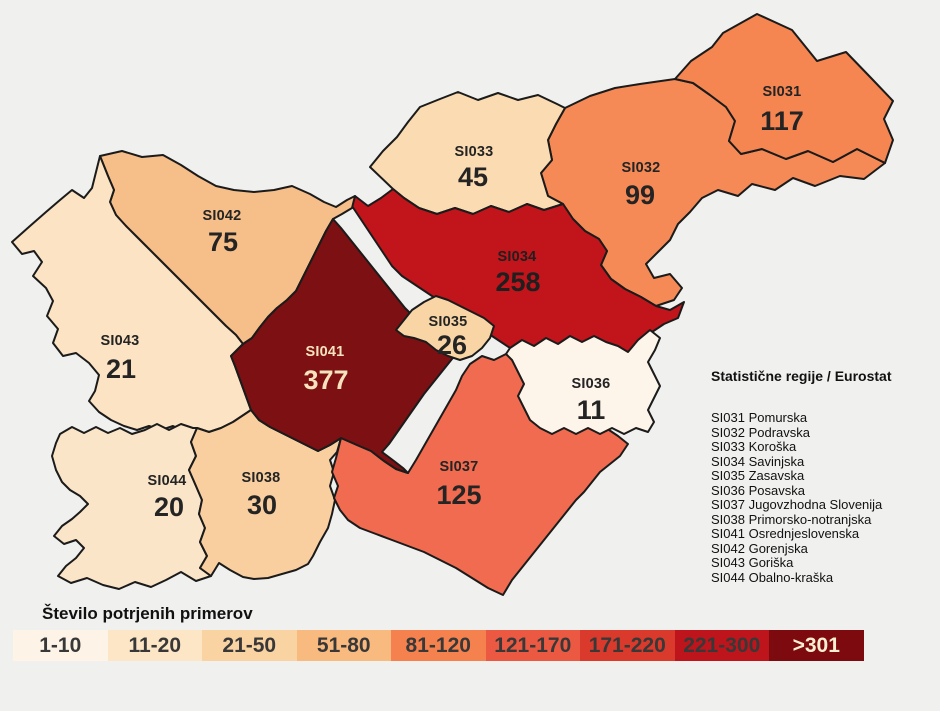 The width and height of the screenshot is (940, 711). What do you see at coordinates (517, 282) in the screenshot?
I see `region-value-label: 258` at bounding box center [517, 282].